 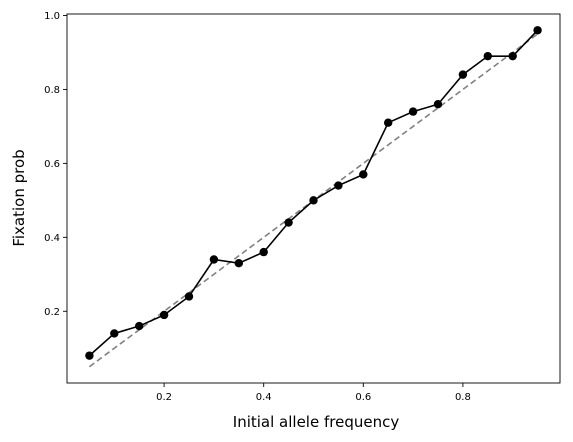 What do you see at coordinates (52, 16) in the screenshot?
I see `y-tick-label: 1.0` at bounding box center [52, 16].